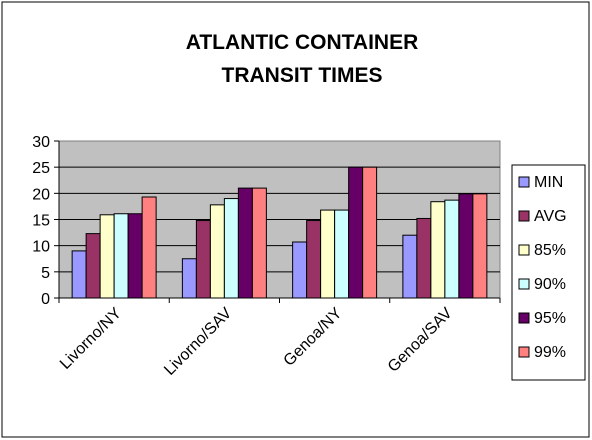 The width and height of the screenshot is (592, 440). I want to click on y-tick-label: 25, so click(41, 168).